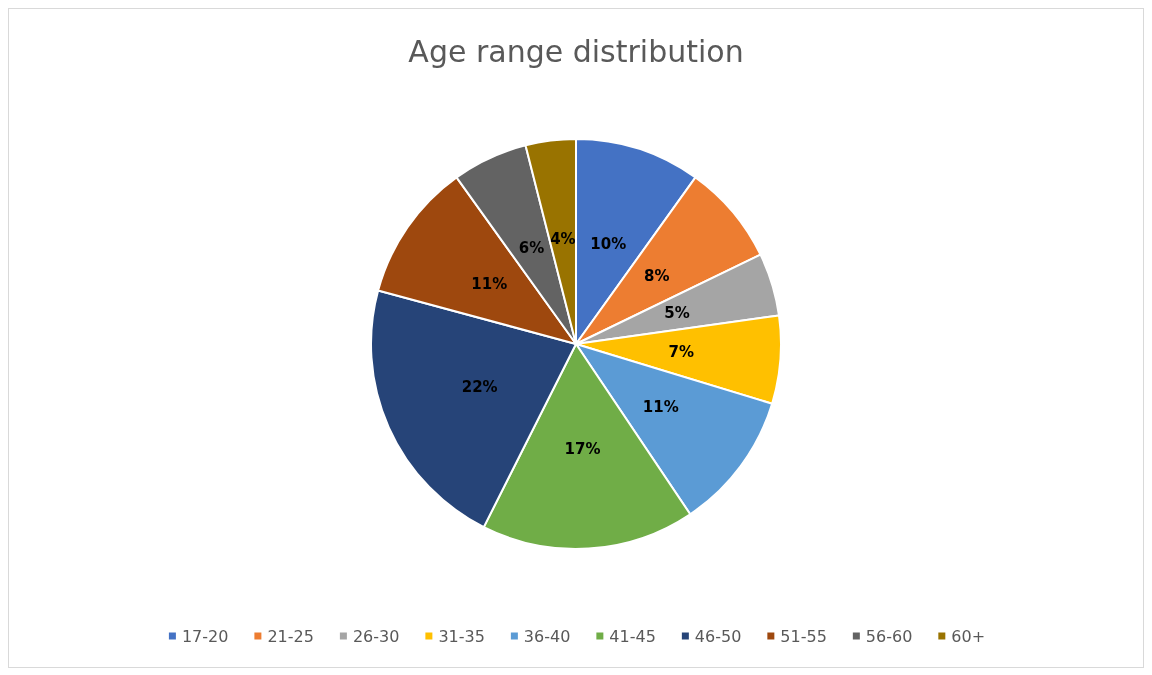 The image size is (1152, 675). What do you see at coordinates (681, 352) in the screenshot?
I see `data-label: 7%` at bounding box center [681, 352].